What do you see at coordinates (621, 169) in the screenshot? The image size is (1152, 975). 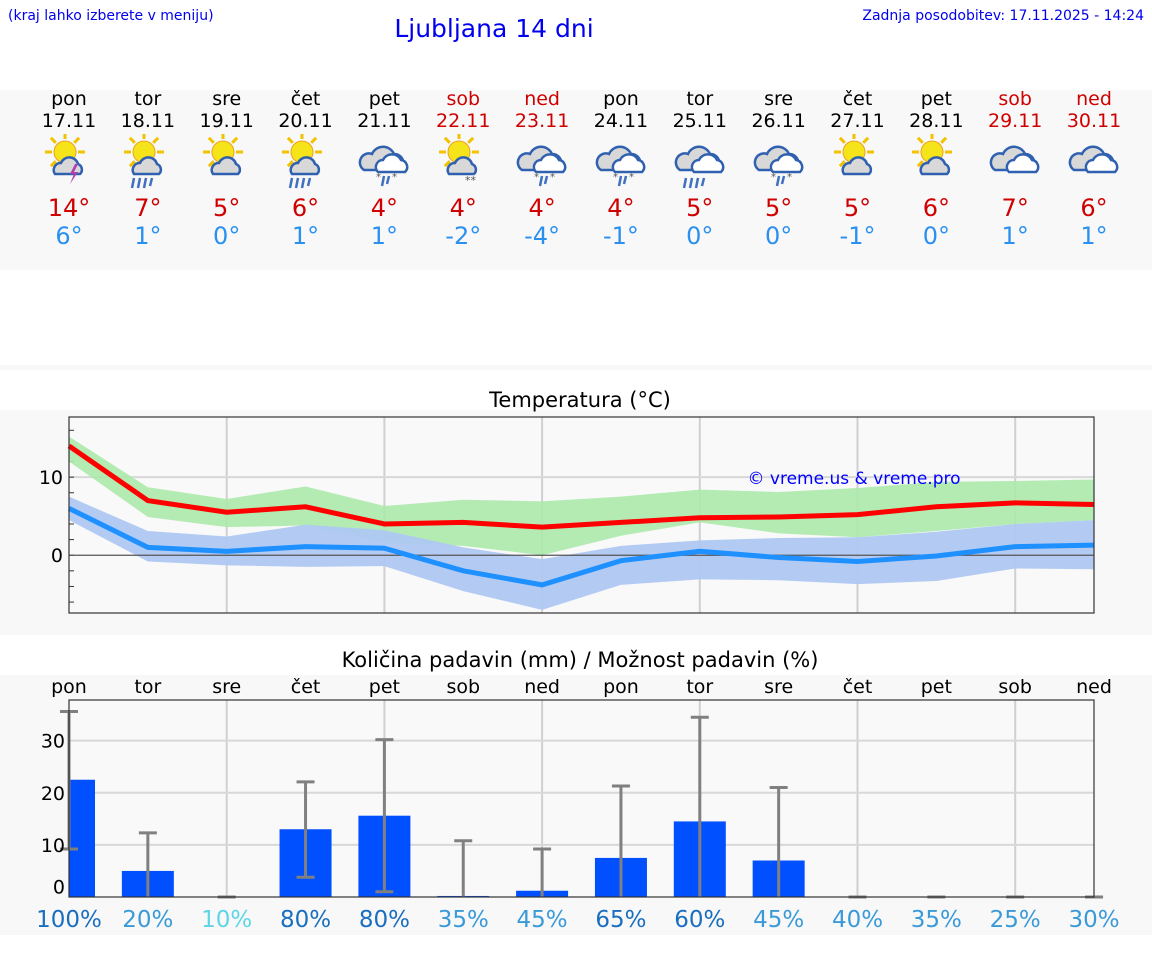 I see `day-column: pon 24.11 * * 4° -1°` at bounding box center [621, 169].